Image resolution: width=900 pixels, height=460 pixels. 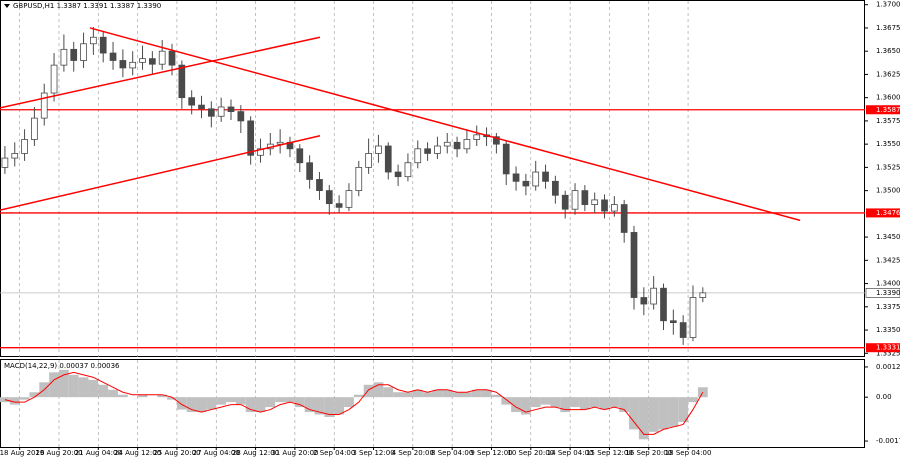 I want to click on y-tick-label: 1.3350, so click(x=888, y=330).